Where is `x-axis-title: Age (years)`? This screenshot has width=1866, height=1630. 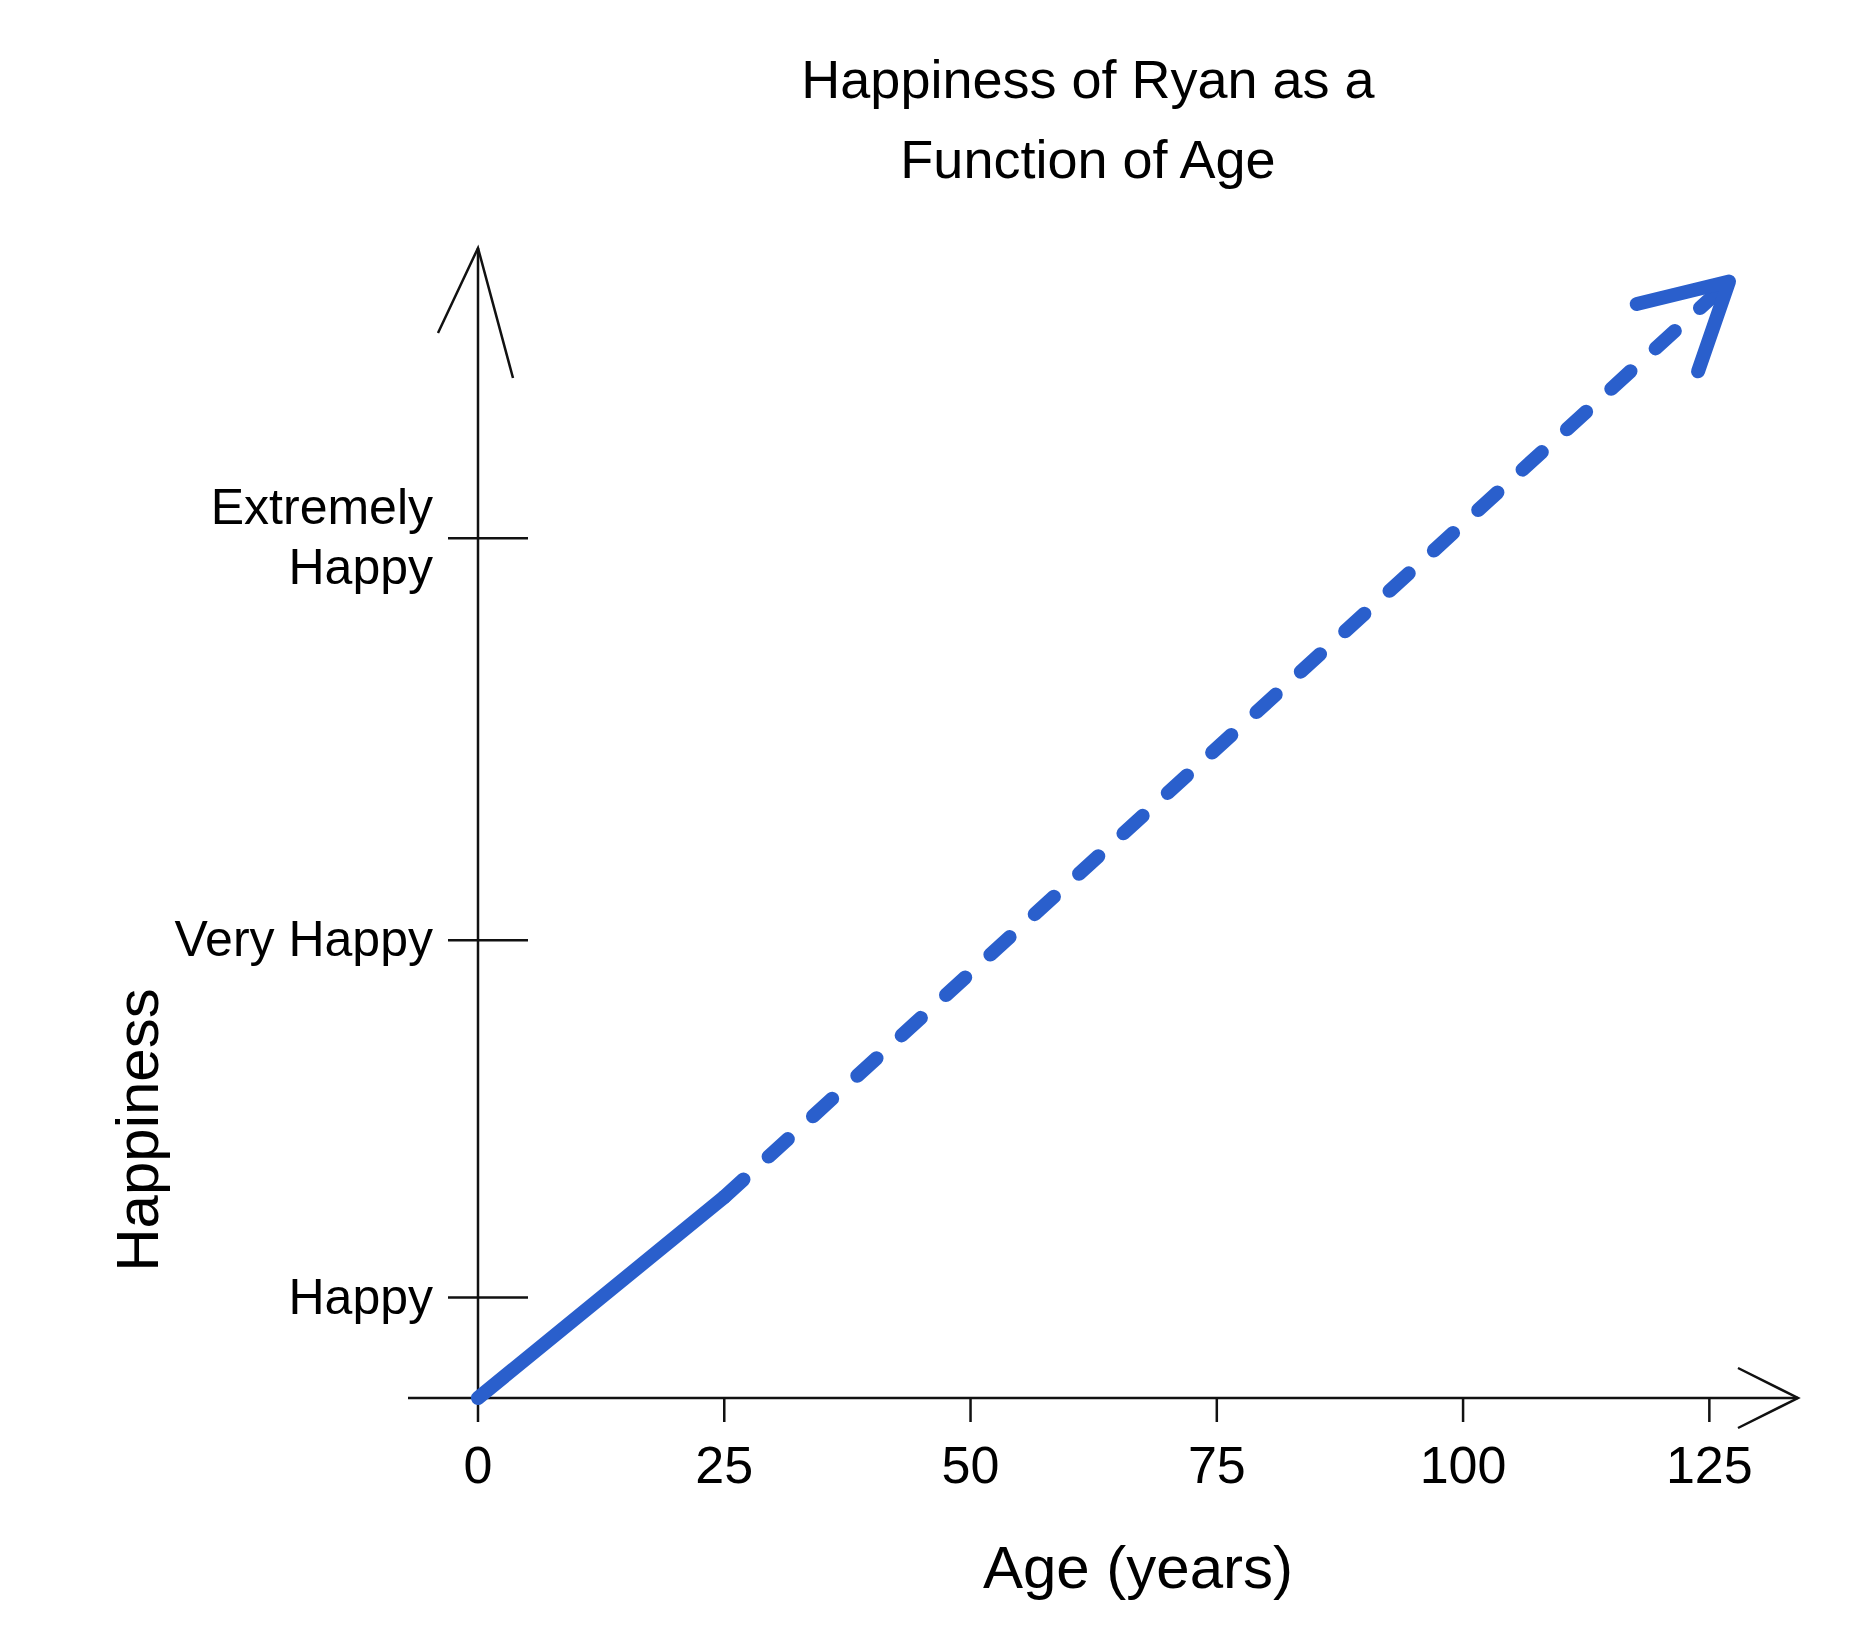 x-axis-title: Age (years) is located at coordinates (1138, 1567).